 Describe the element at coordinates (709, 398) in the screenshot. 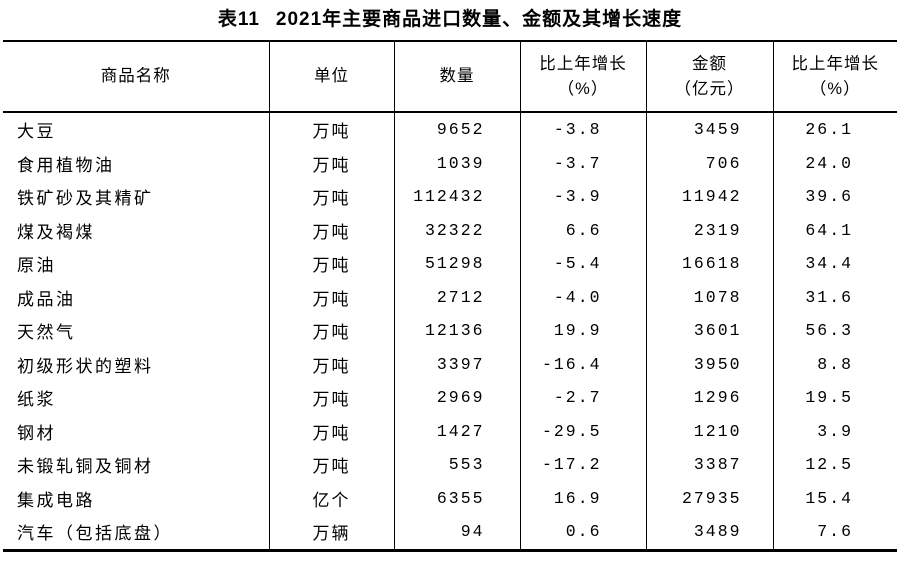

I see `value-cell: 1296` at that location.